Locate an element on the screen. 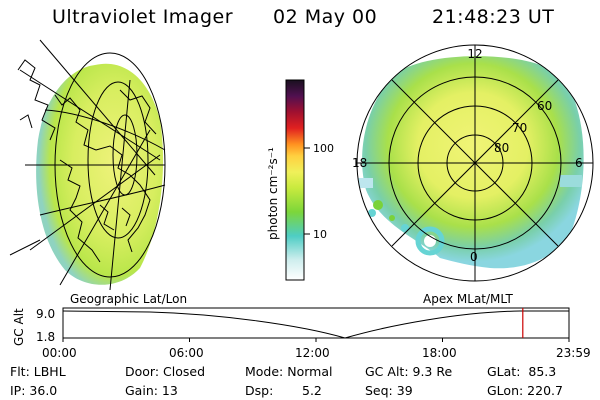 The image size is (600, 400). mlat-label-70: 70 is located at coordinates (519, 128).